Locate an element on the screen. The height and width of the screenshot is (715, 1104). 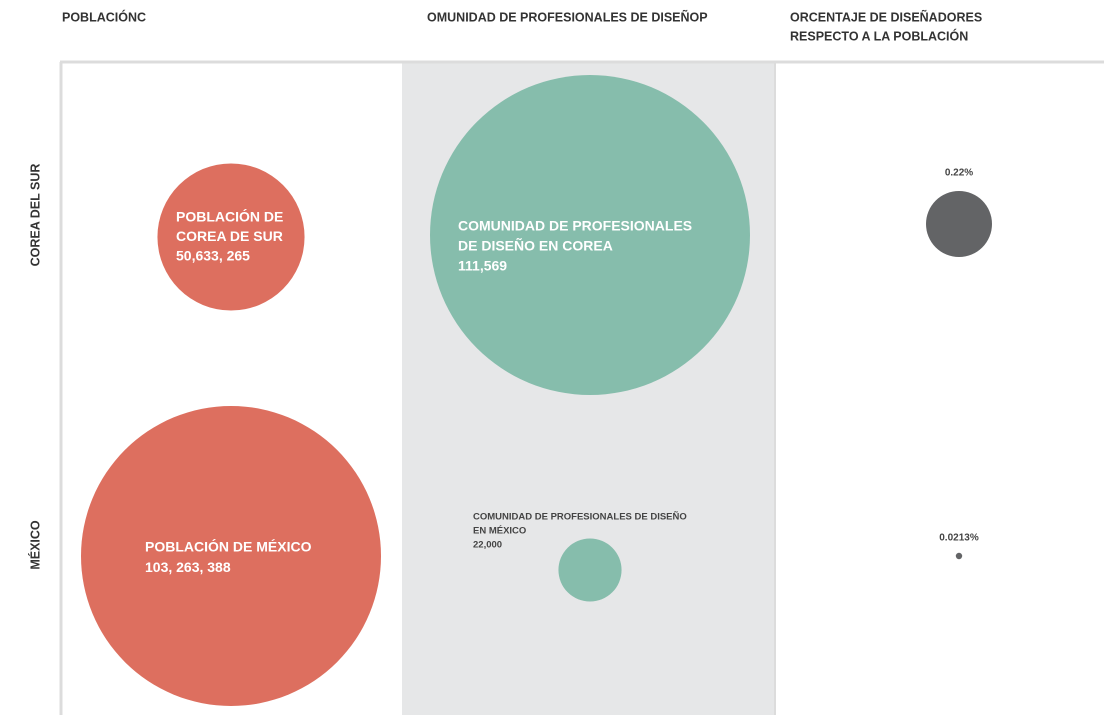
bubble-label: COMUNIDAD DE PROFESIONALES is located at coordinates (575, 226).